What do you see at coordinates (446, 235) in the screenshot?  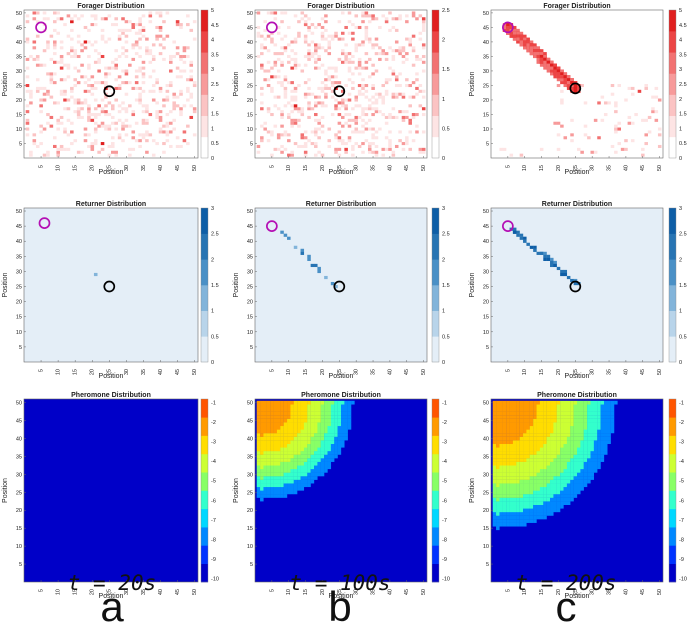 I see `colorbar-tick-label: 2.5` at bounding box center [446, 235].